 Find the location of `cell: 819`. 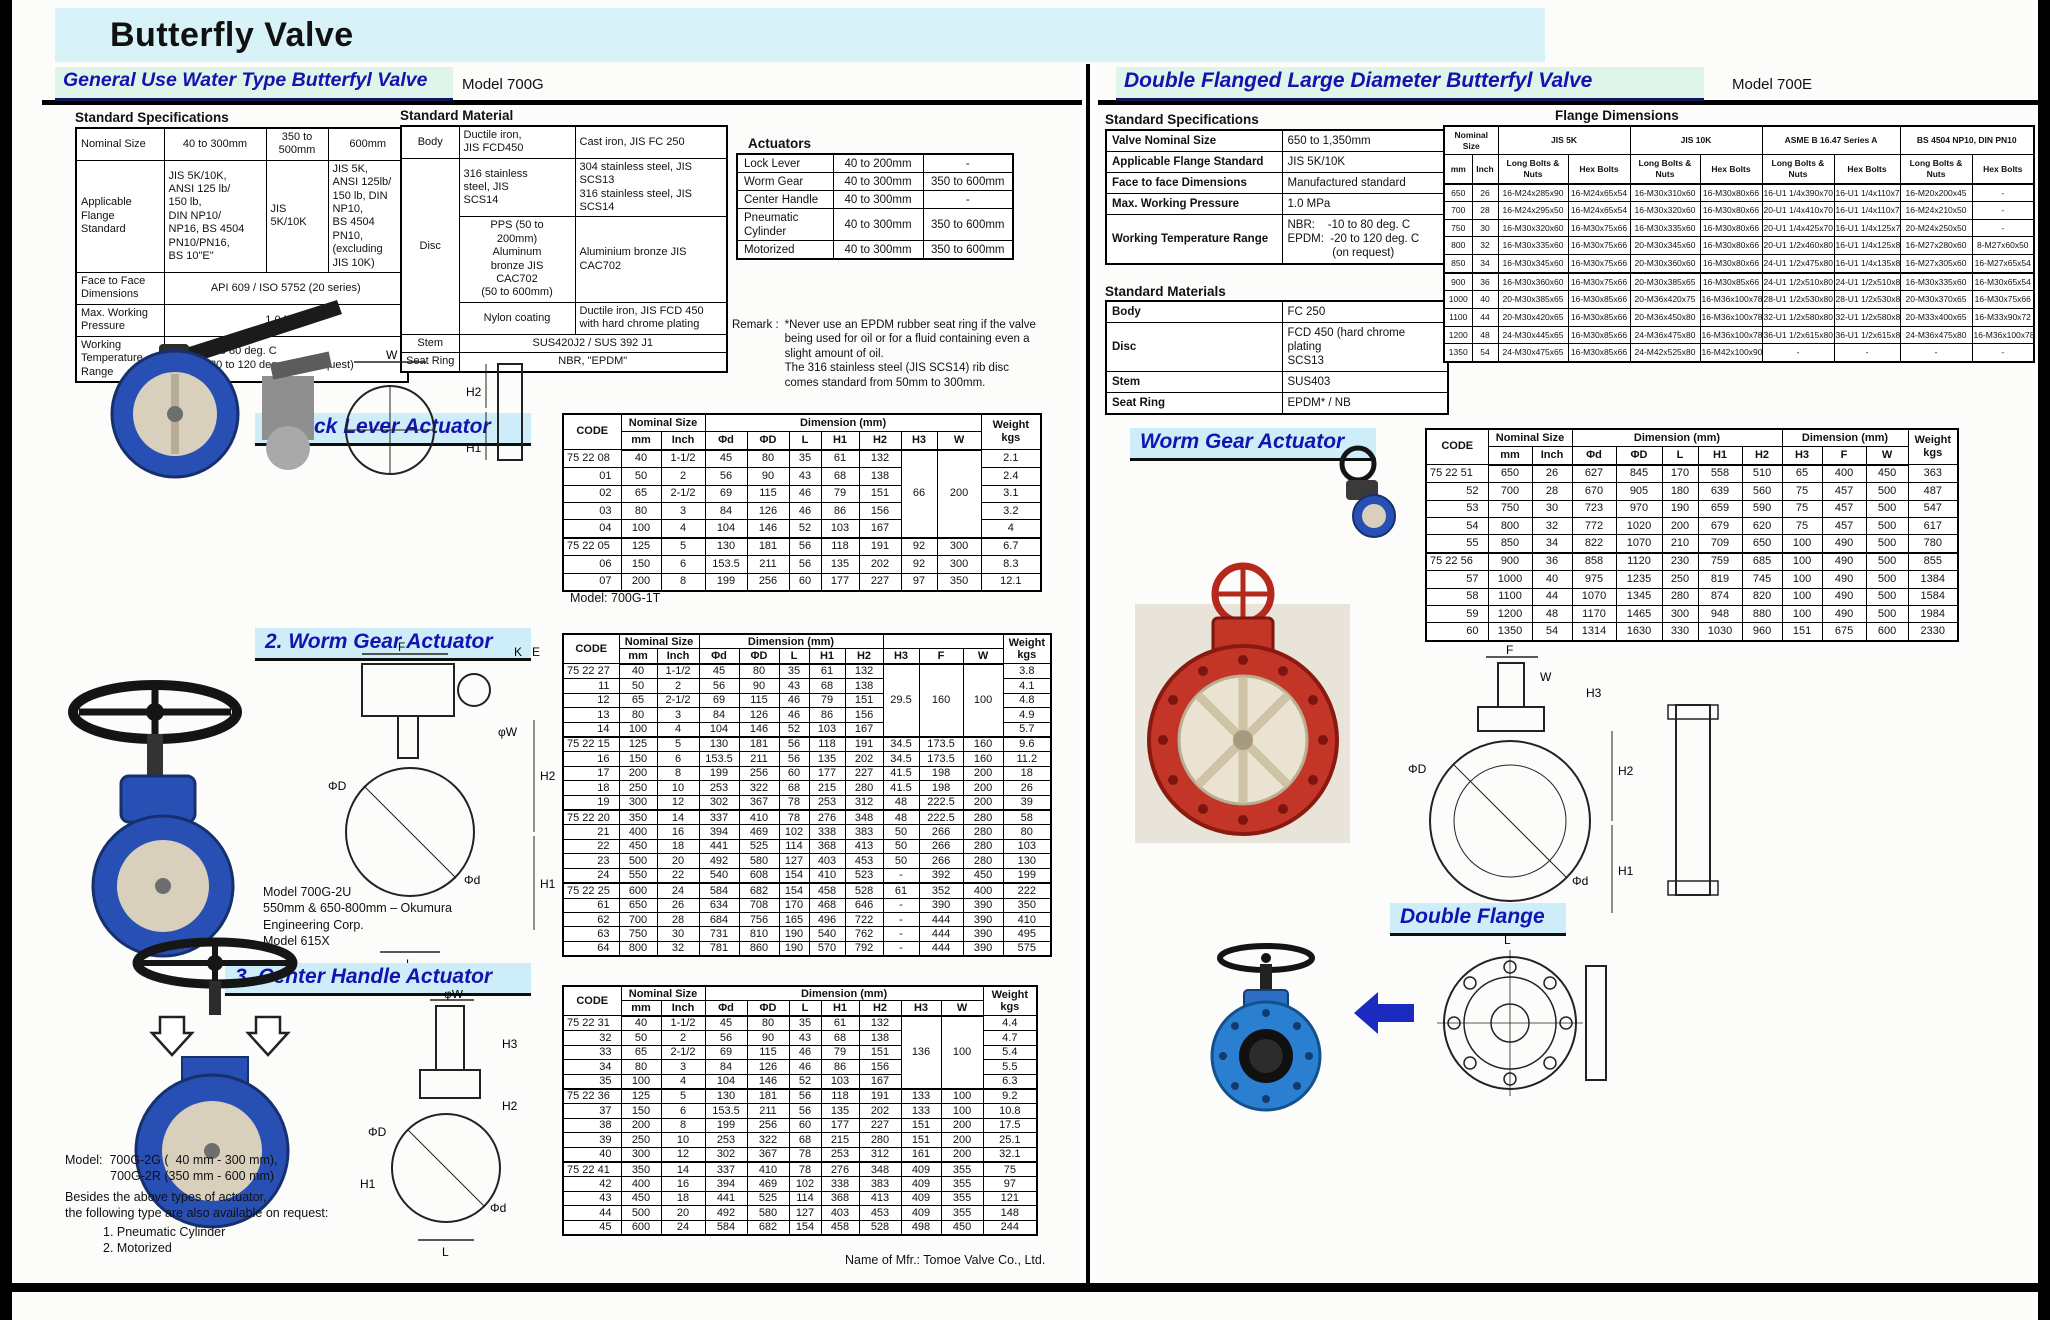

cell: 819 is located at coordinates (1720, 579).